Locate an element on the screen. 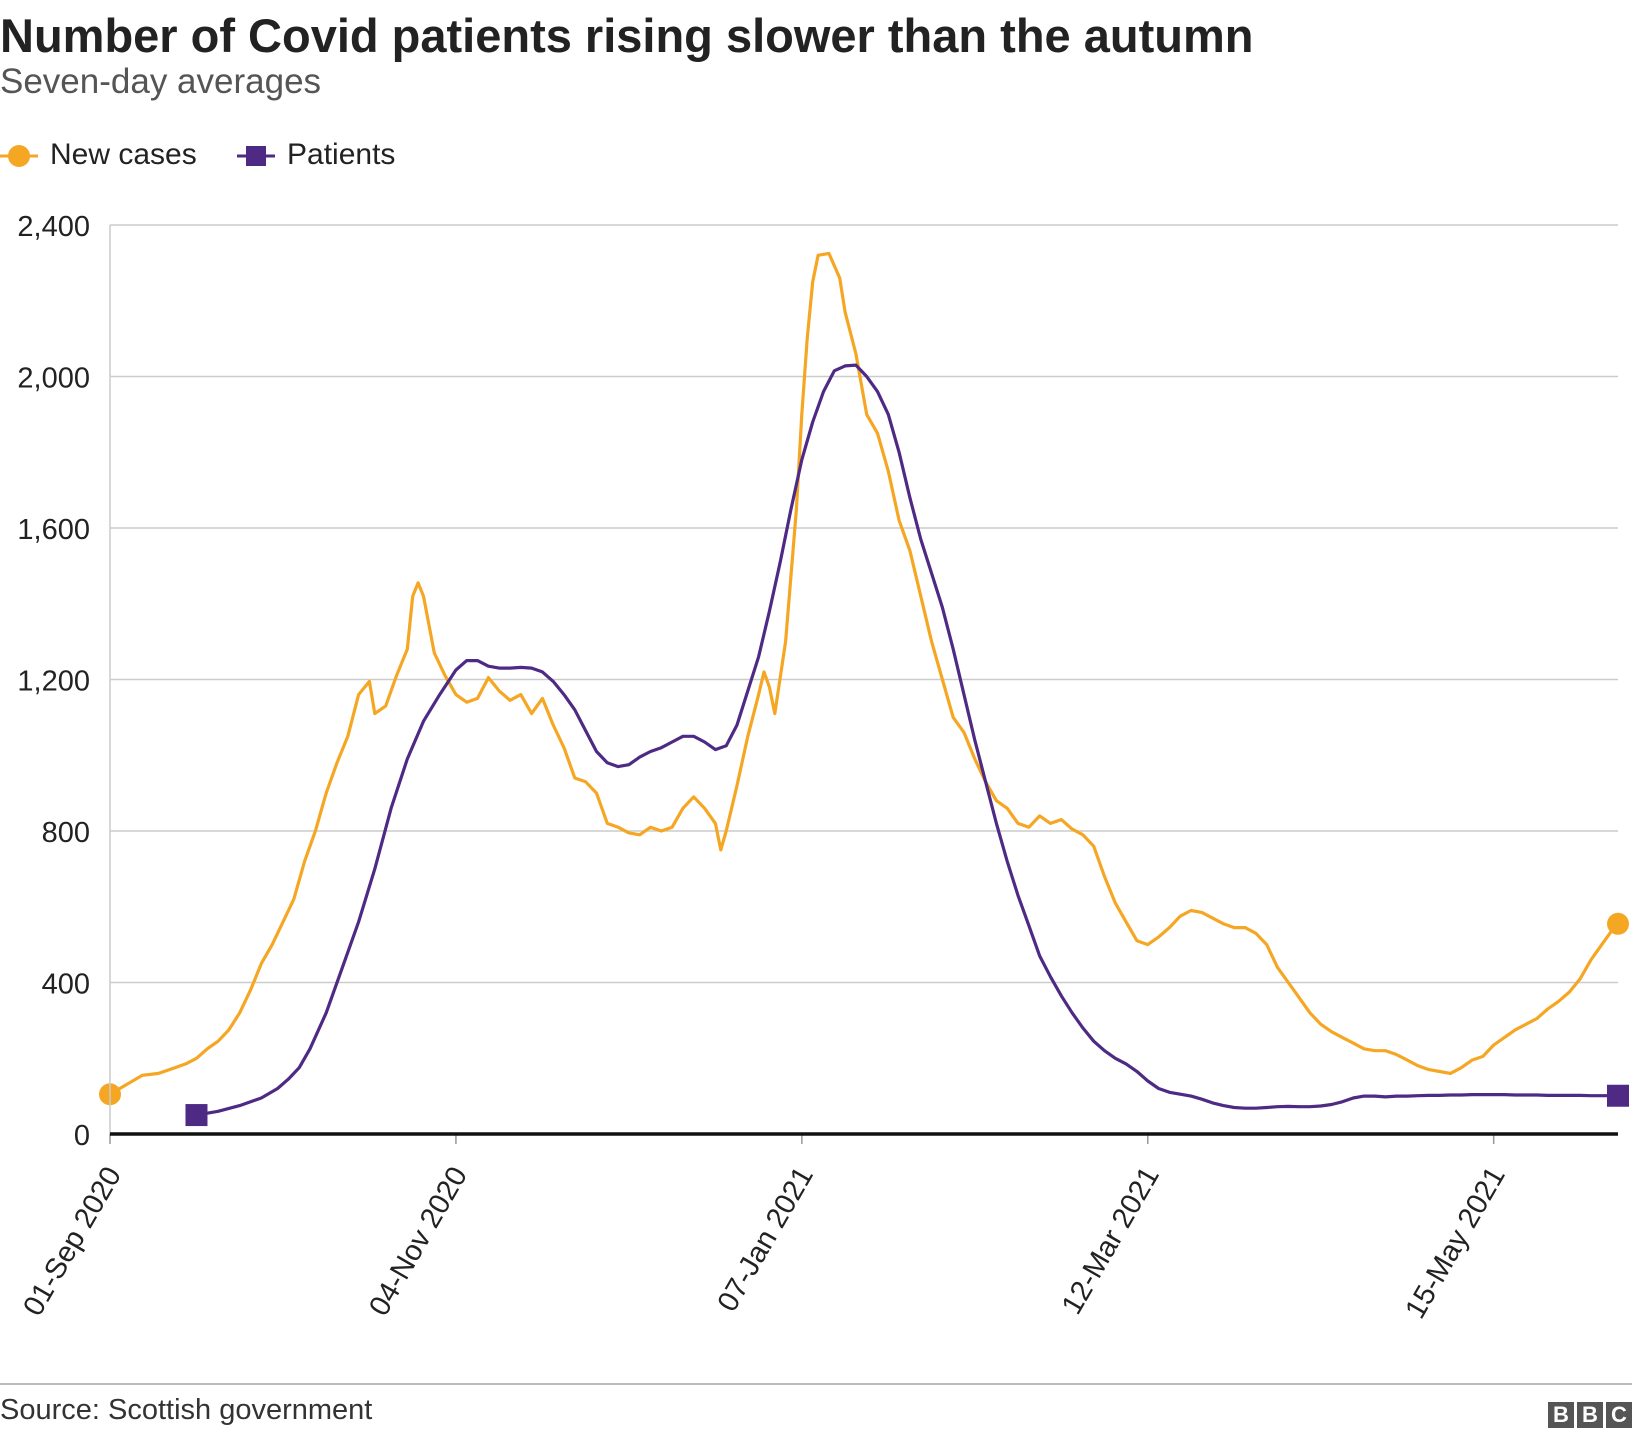  legend-circle-icon is located at coordinates (19, 156).